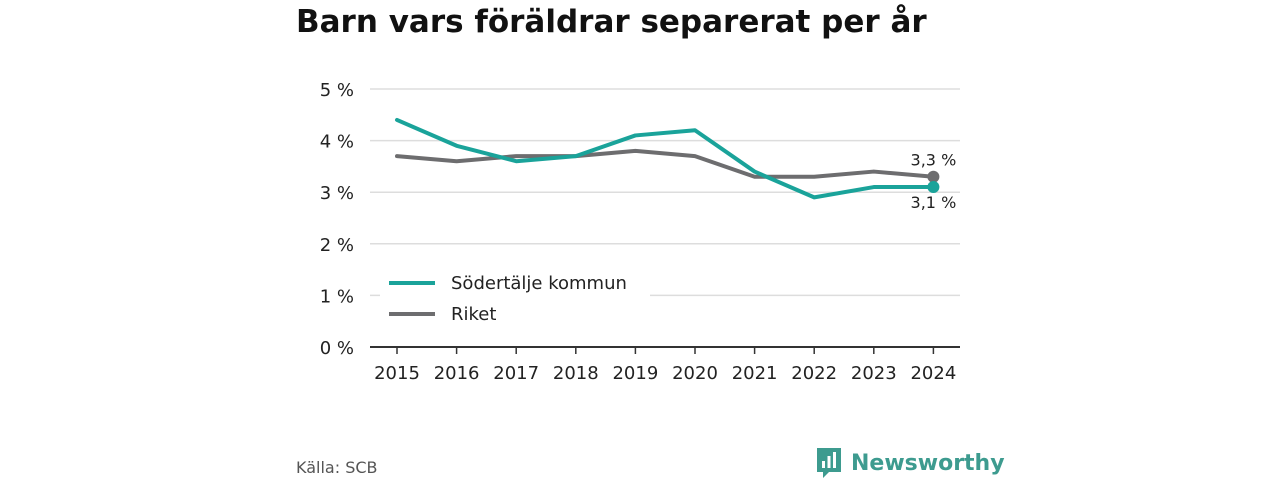 The width and height of the screenshot is (1280, 480). Describe the element at coordinates (397, 373) in the screenshot. I see `x-tick-label: 2015` at that location.